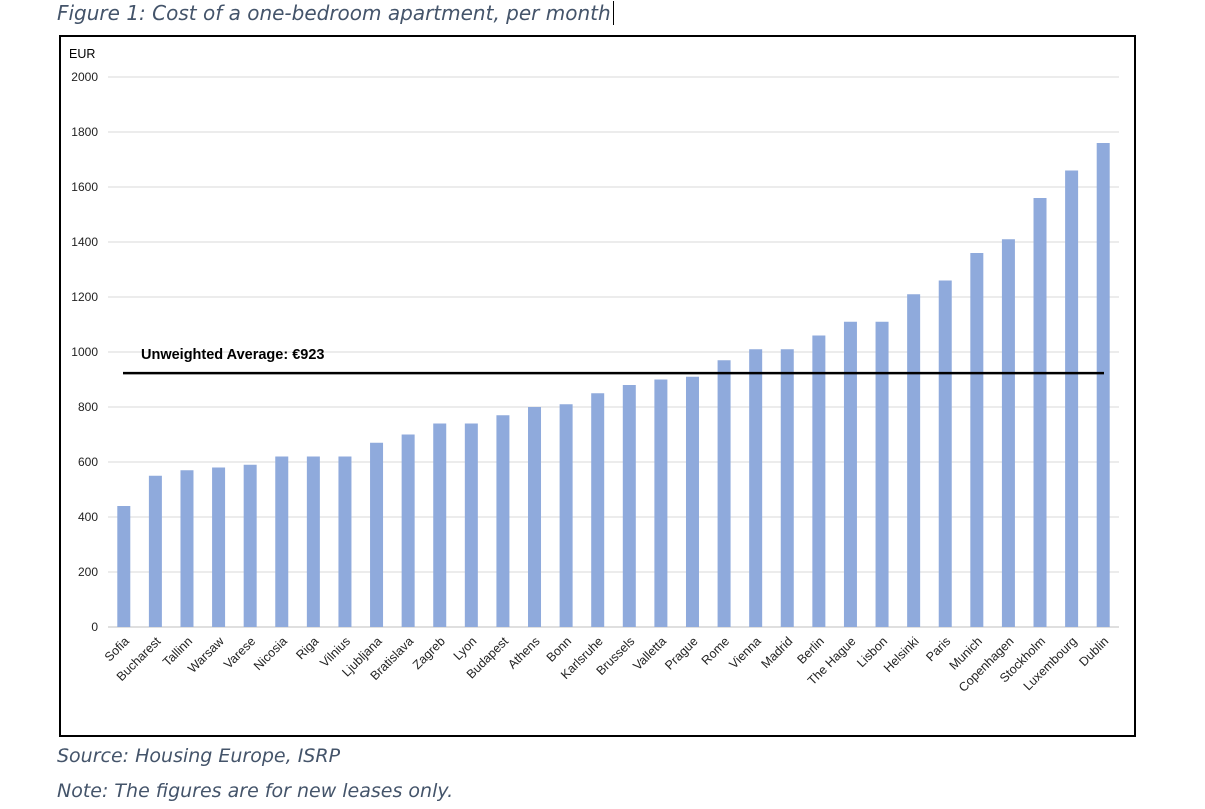 Image resolution: width=1205 pixels, height=809 pixels. I want to click on y-tick-label: 800, so click(88, 407).